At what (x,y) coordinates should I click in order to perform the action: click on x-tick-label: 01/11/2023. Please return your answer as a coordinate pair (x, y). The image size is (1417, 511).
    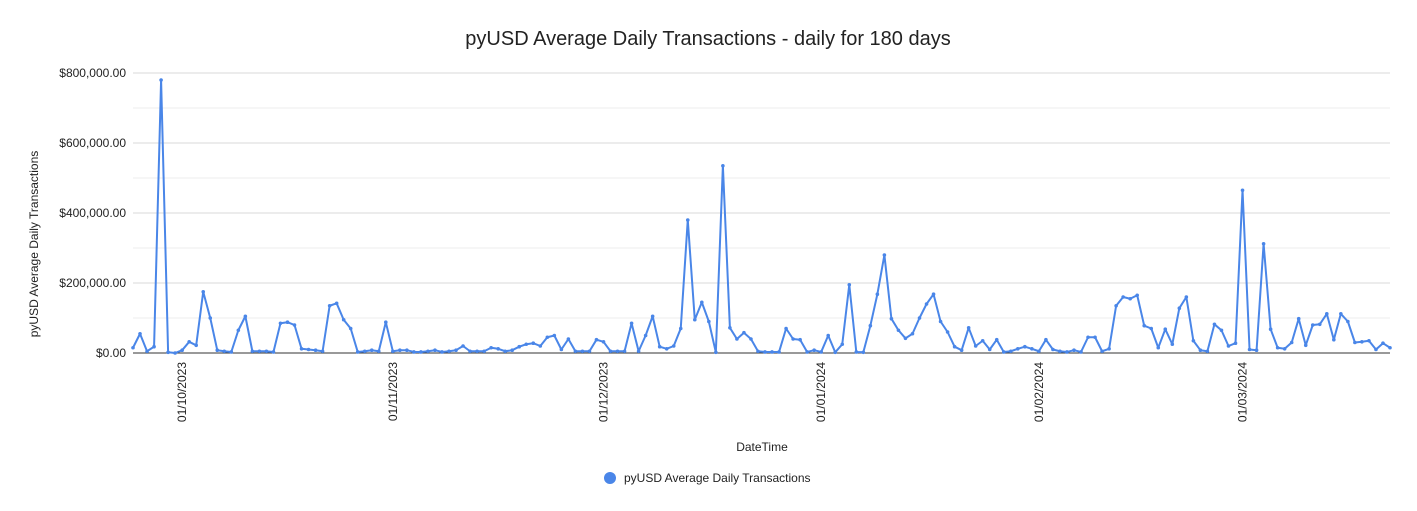
    Looking at the image, I should click on (393, 391).